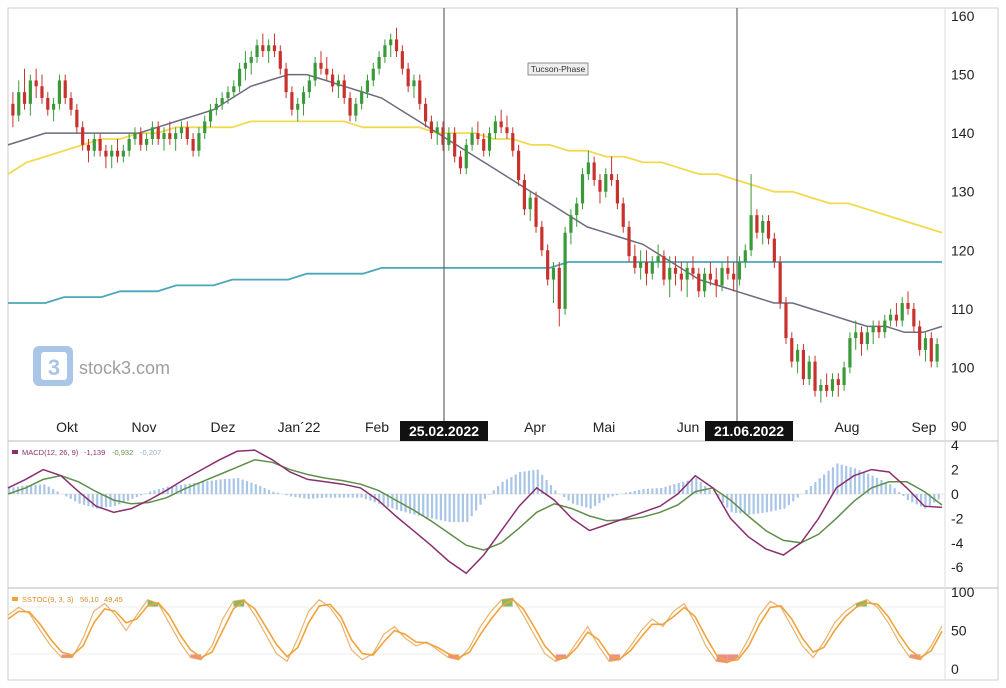  I want to click on annotation-text: Tucson-Phase, so click(558, 69).